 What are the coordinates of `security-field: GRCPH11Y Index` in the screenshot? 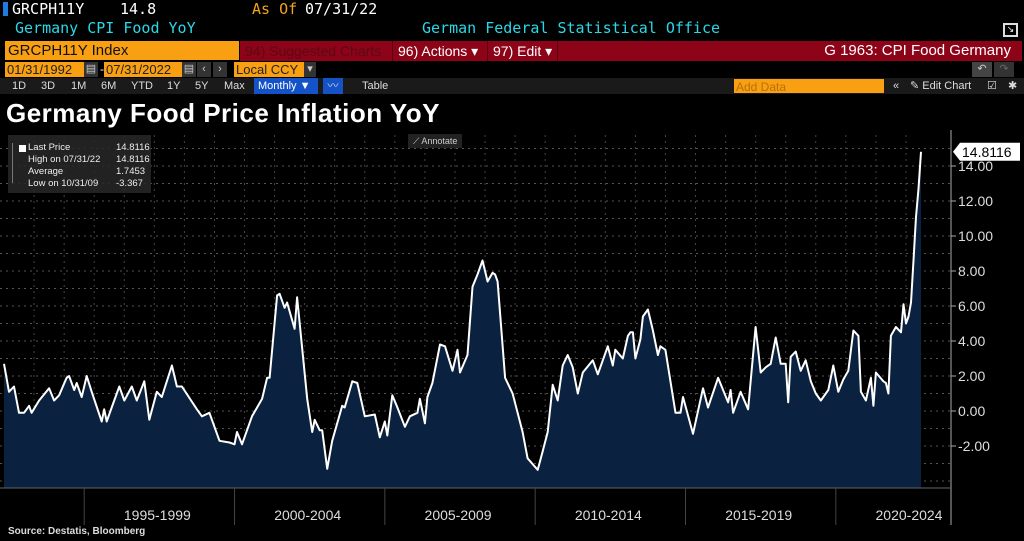 It's located at (122, 50).